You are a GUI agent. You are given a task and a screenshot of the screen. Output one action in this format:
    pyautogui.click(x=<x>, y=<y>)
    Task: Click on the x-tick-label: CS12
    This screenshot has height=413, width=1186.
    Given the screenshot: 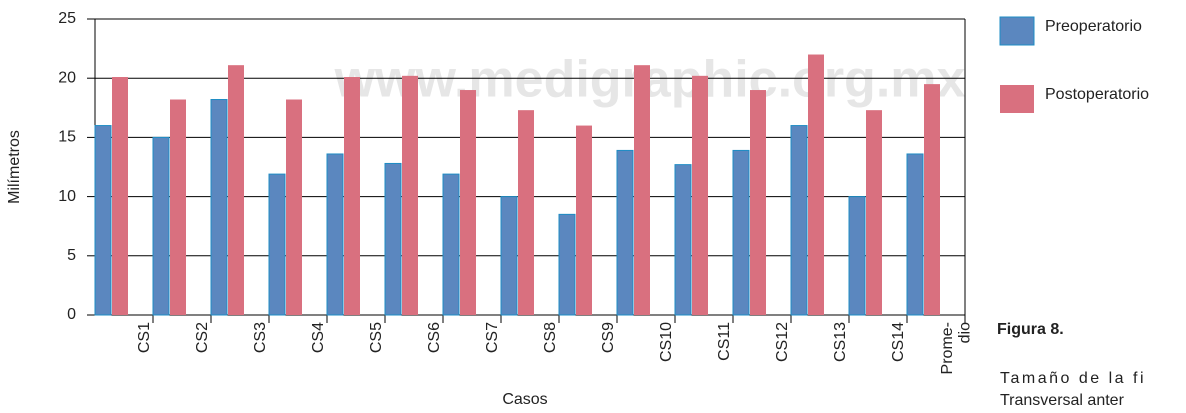 What is the action you would take?
    pyautogui.click(x=782, y=342)
    